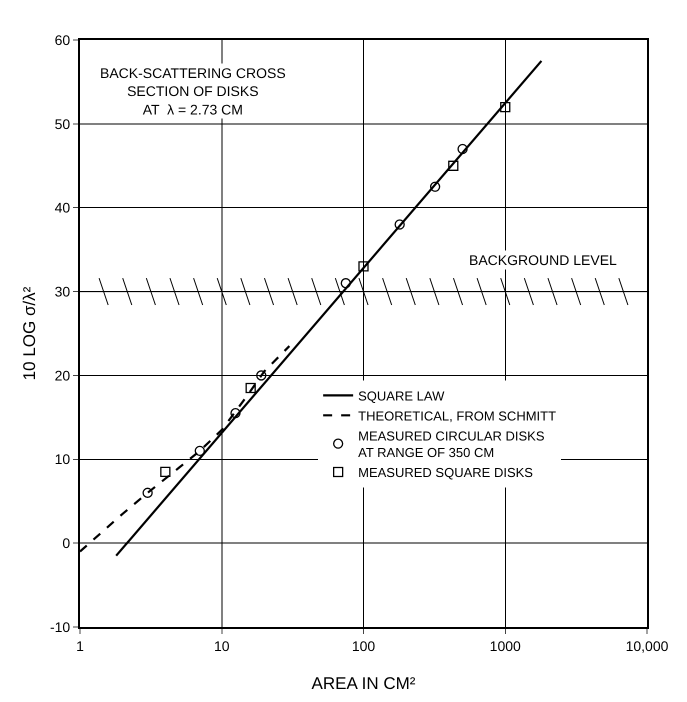  Describe the element at coordinates (62, 40) in the screenshot. I see `y-tick-label: 60` at that location.